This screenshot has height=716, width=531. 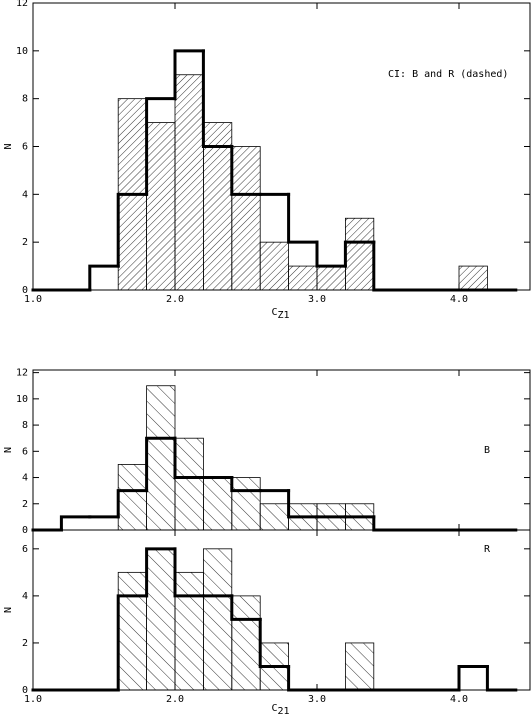 I want to click on annotation: R, so click(x=487, y=549).